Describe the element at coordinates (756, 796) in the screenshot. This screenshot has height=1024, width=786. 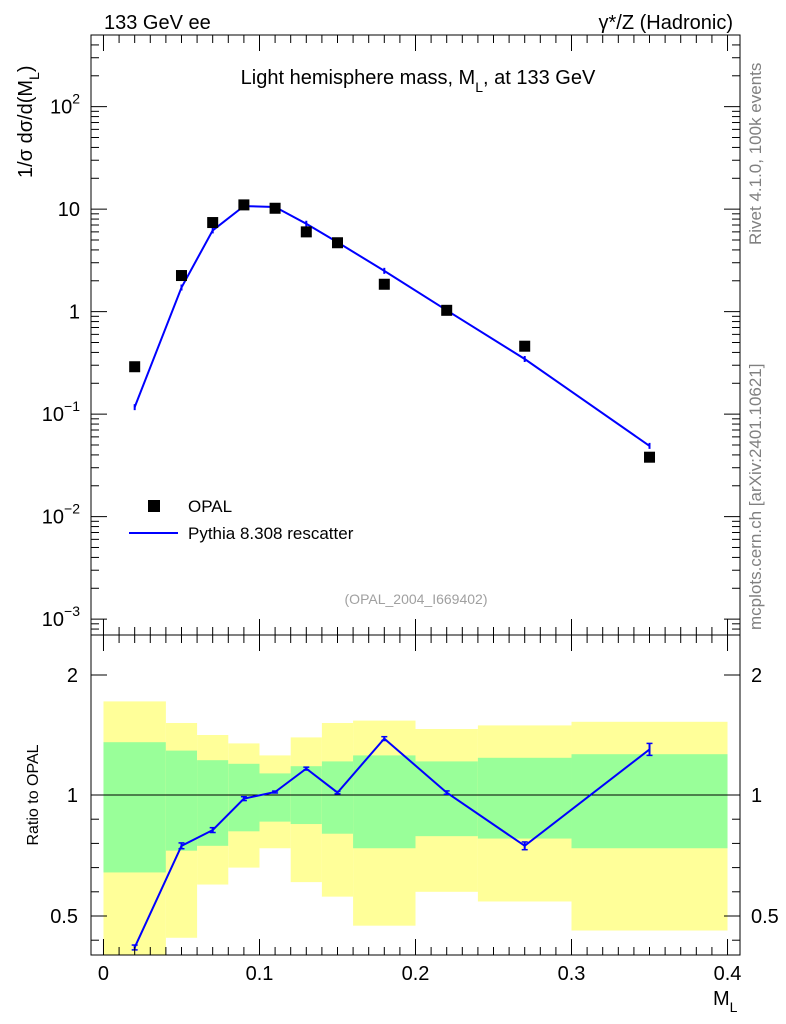
I see `ratio-y-tick-label-right: 1` at that location.